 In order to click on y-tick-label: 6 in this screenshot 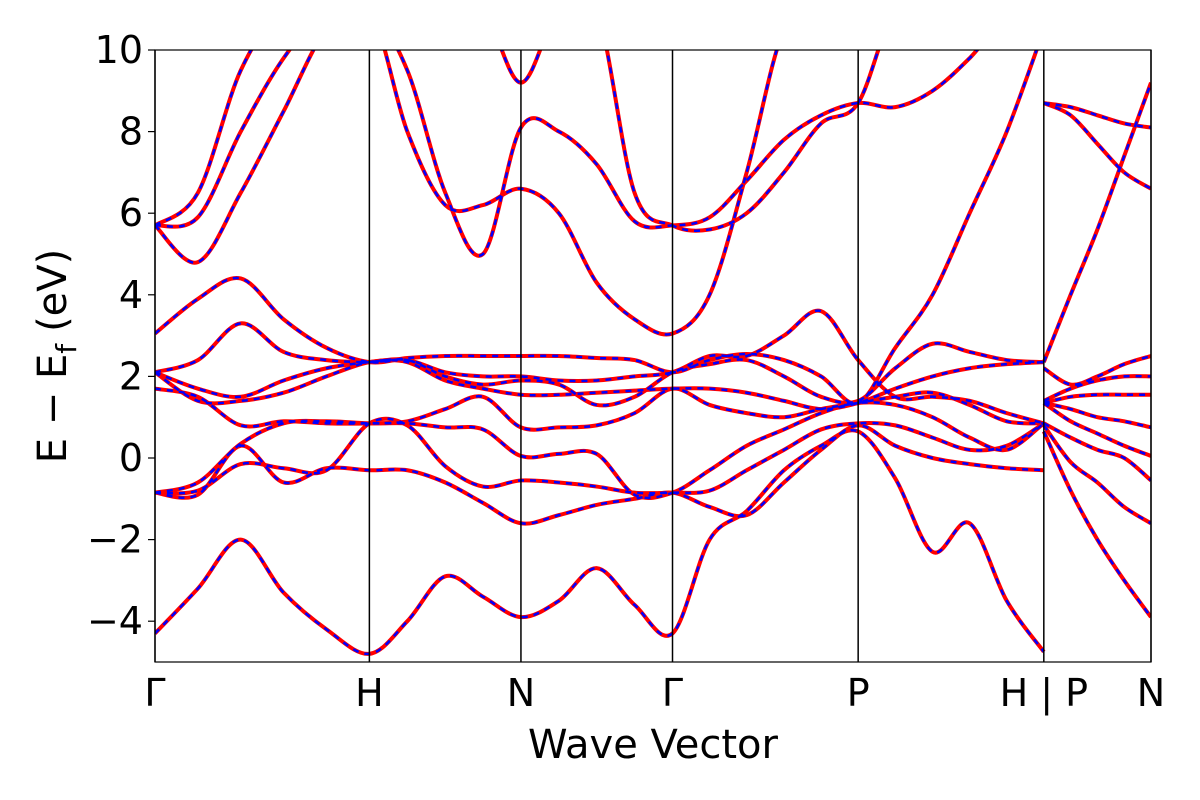, I will do `click(131, 213)`.